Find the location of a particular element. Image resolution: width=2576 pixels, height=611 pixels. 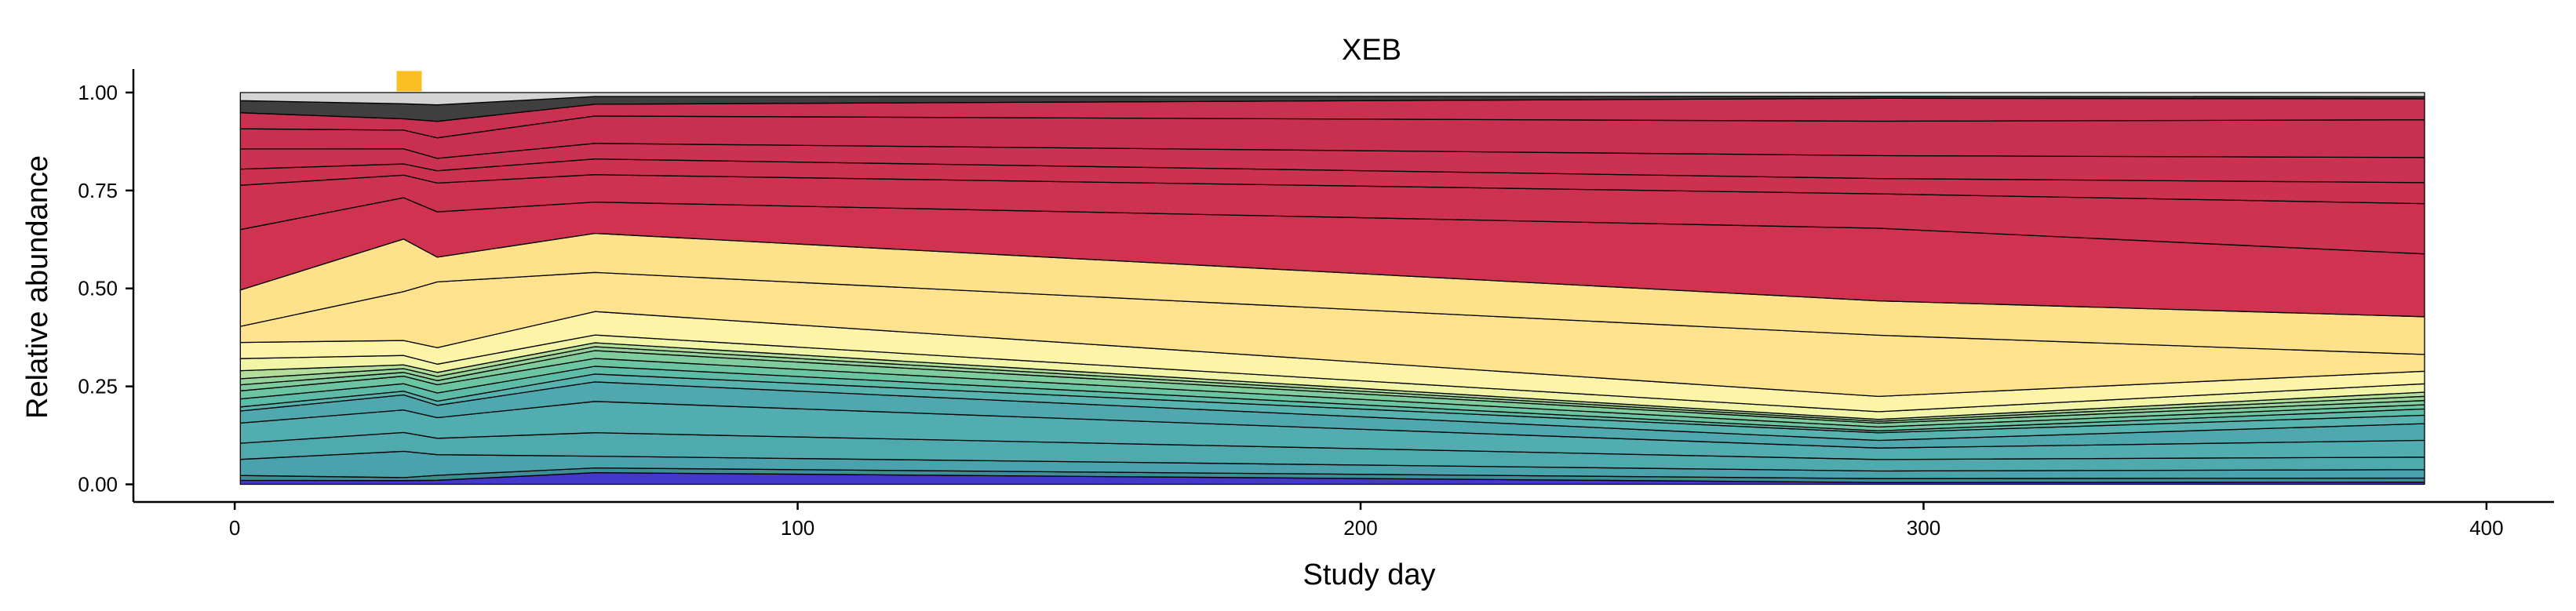

chart-title: XEB is located at coordinates (1371, 51).